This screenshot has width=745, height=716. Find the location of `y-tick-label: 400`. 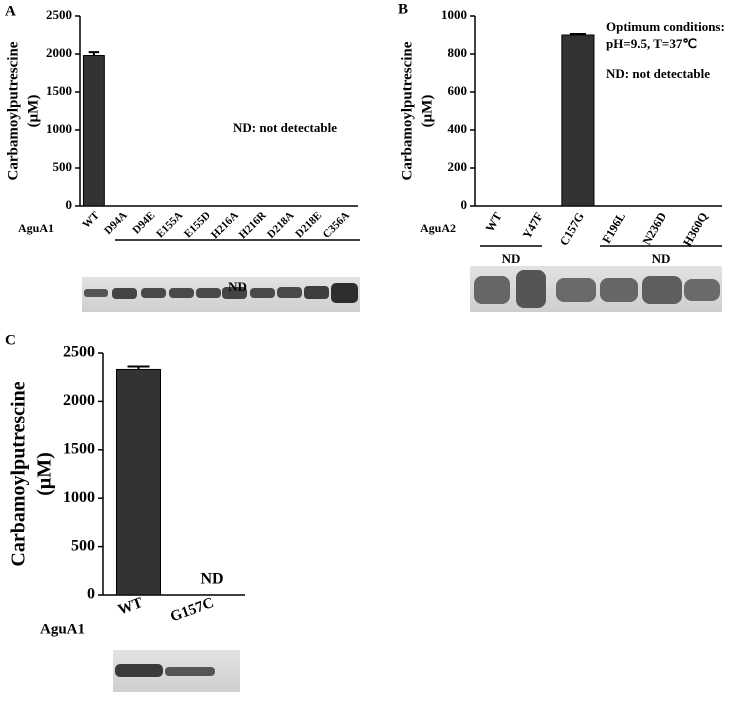

y-tick-label: 400 is located at coordinates (458, 128).